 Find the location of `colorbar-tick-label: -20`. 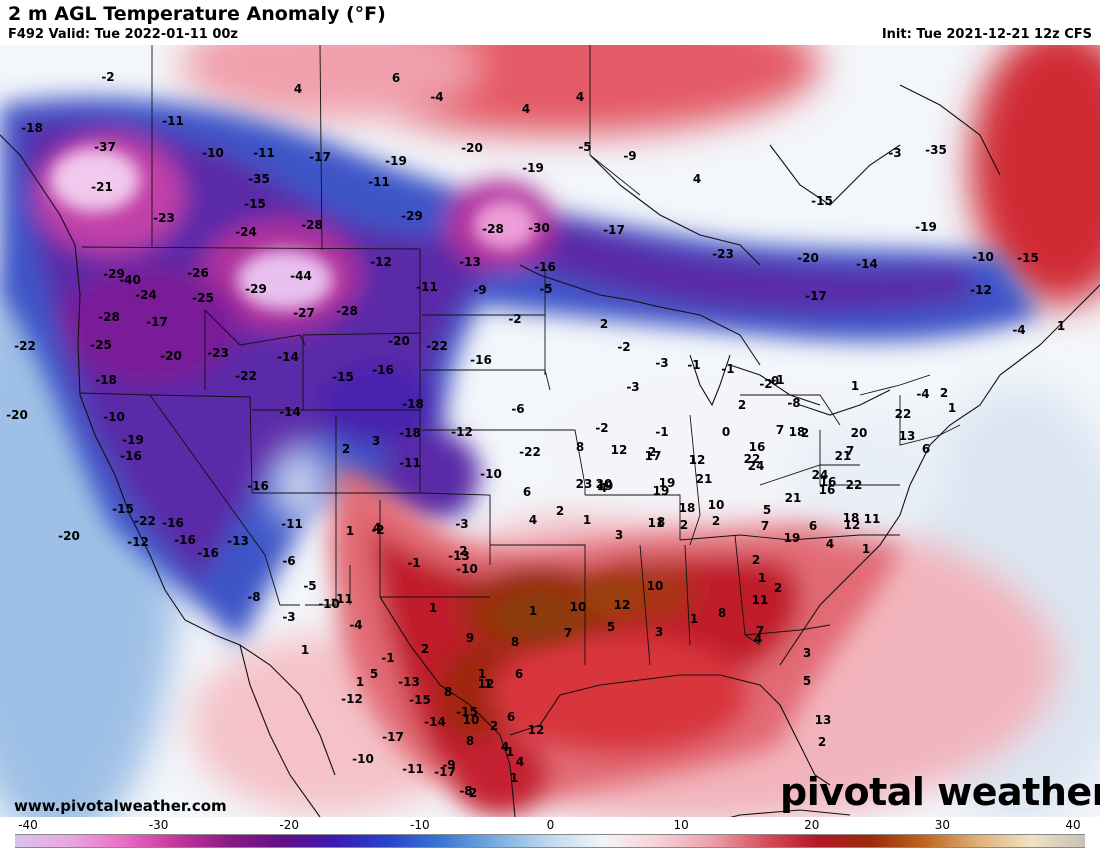

colorbar-tick-label: -20 is located at coordinates (289, 825).